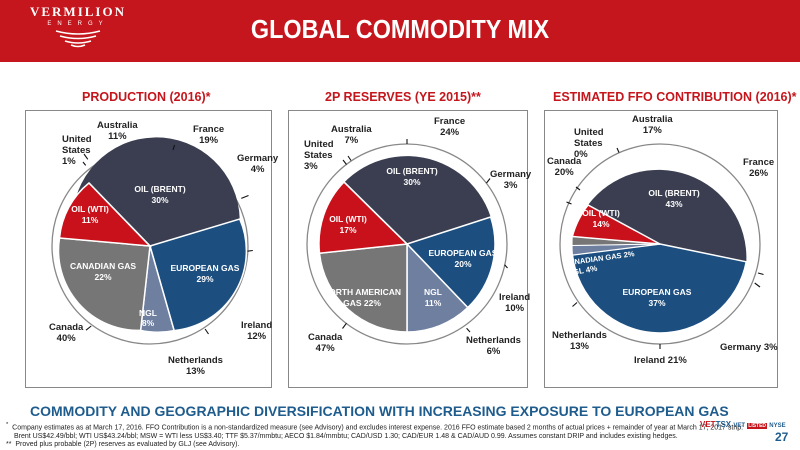 This screenshot has width=800, height=450. Describe the element at coordinates (743, 424) in the screenshot. I see `stock-ticker-badge: VETTSX VET LISTED NYSE` at that location.